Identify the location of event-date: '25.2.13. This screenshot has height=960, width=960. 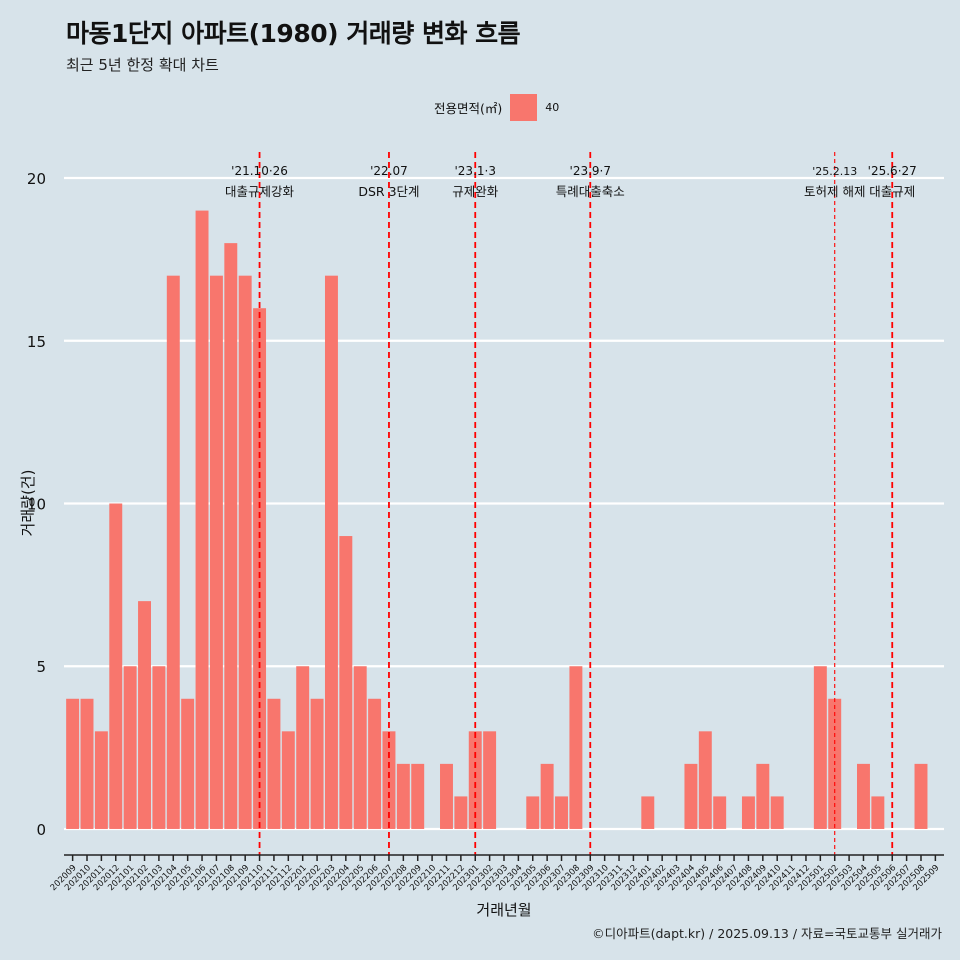
(834, 171).